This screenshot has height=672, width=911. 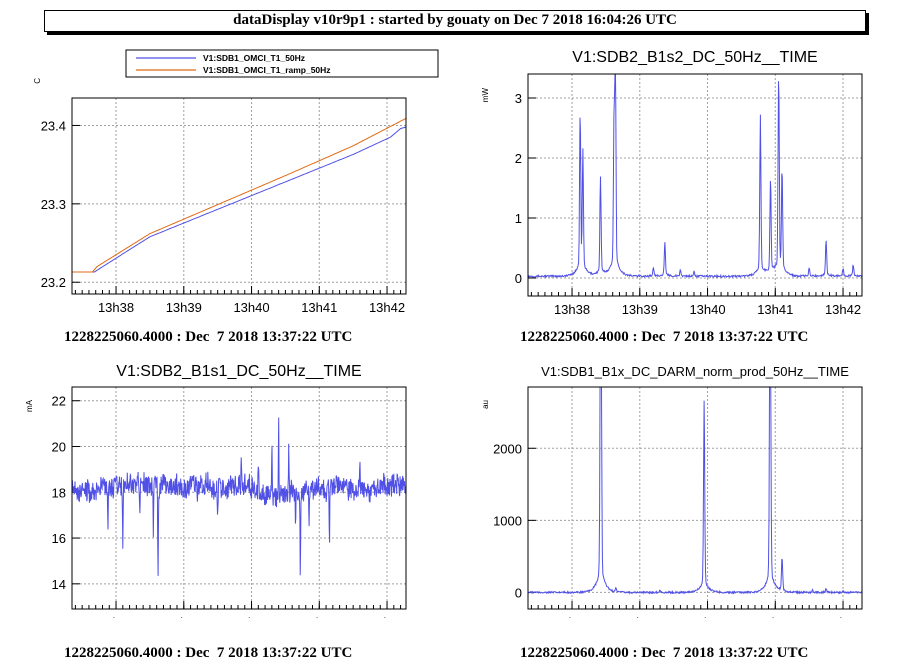 What do you see at coordinates (59, 492) in the screenshot?
I see `y-tick-label: 18` at bounding box center [59, 492].